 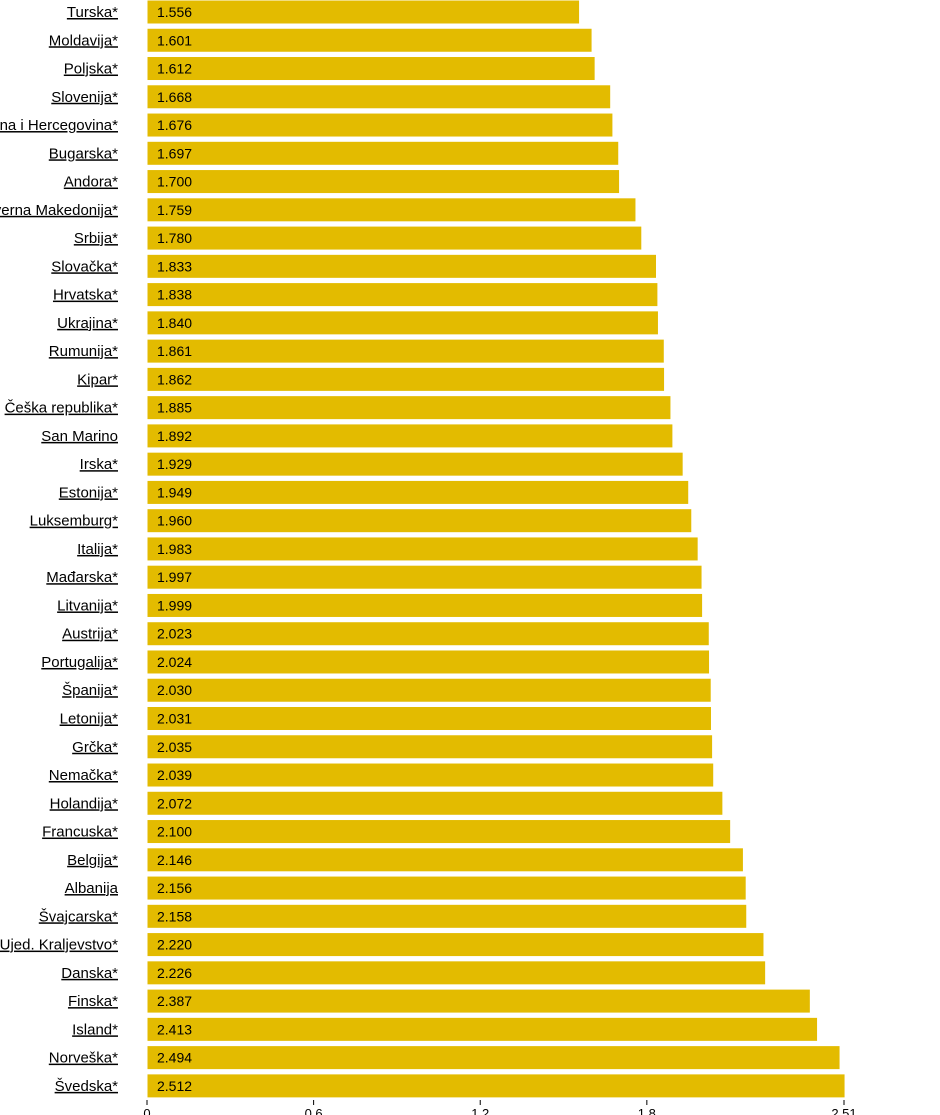 What do you see at coordinates (87, 605) in the screenshot?
I see `category-label: Litvanija*` at bounding box center [87, 605].